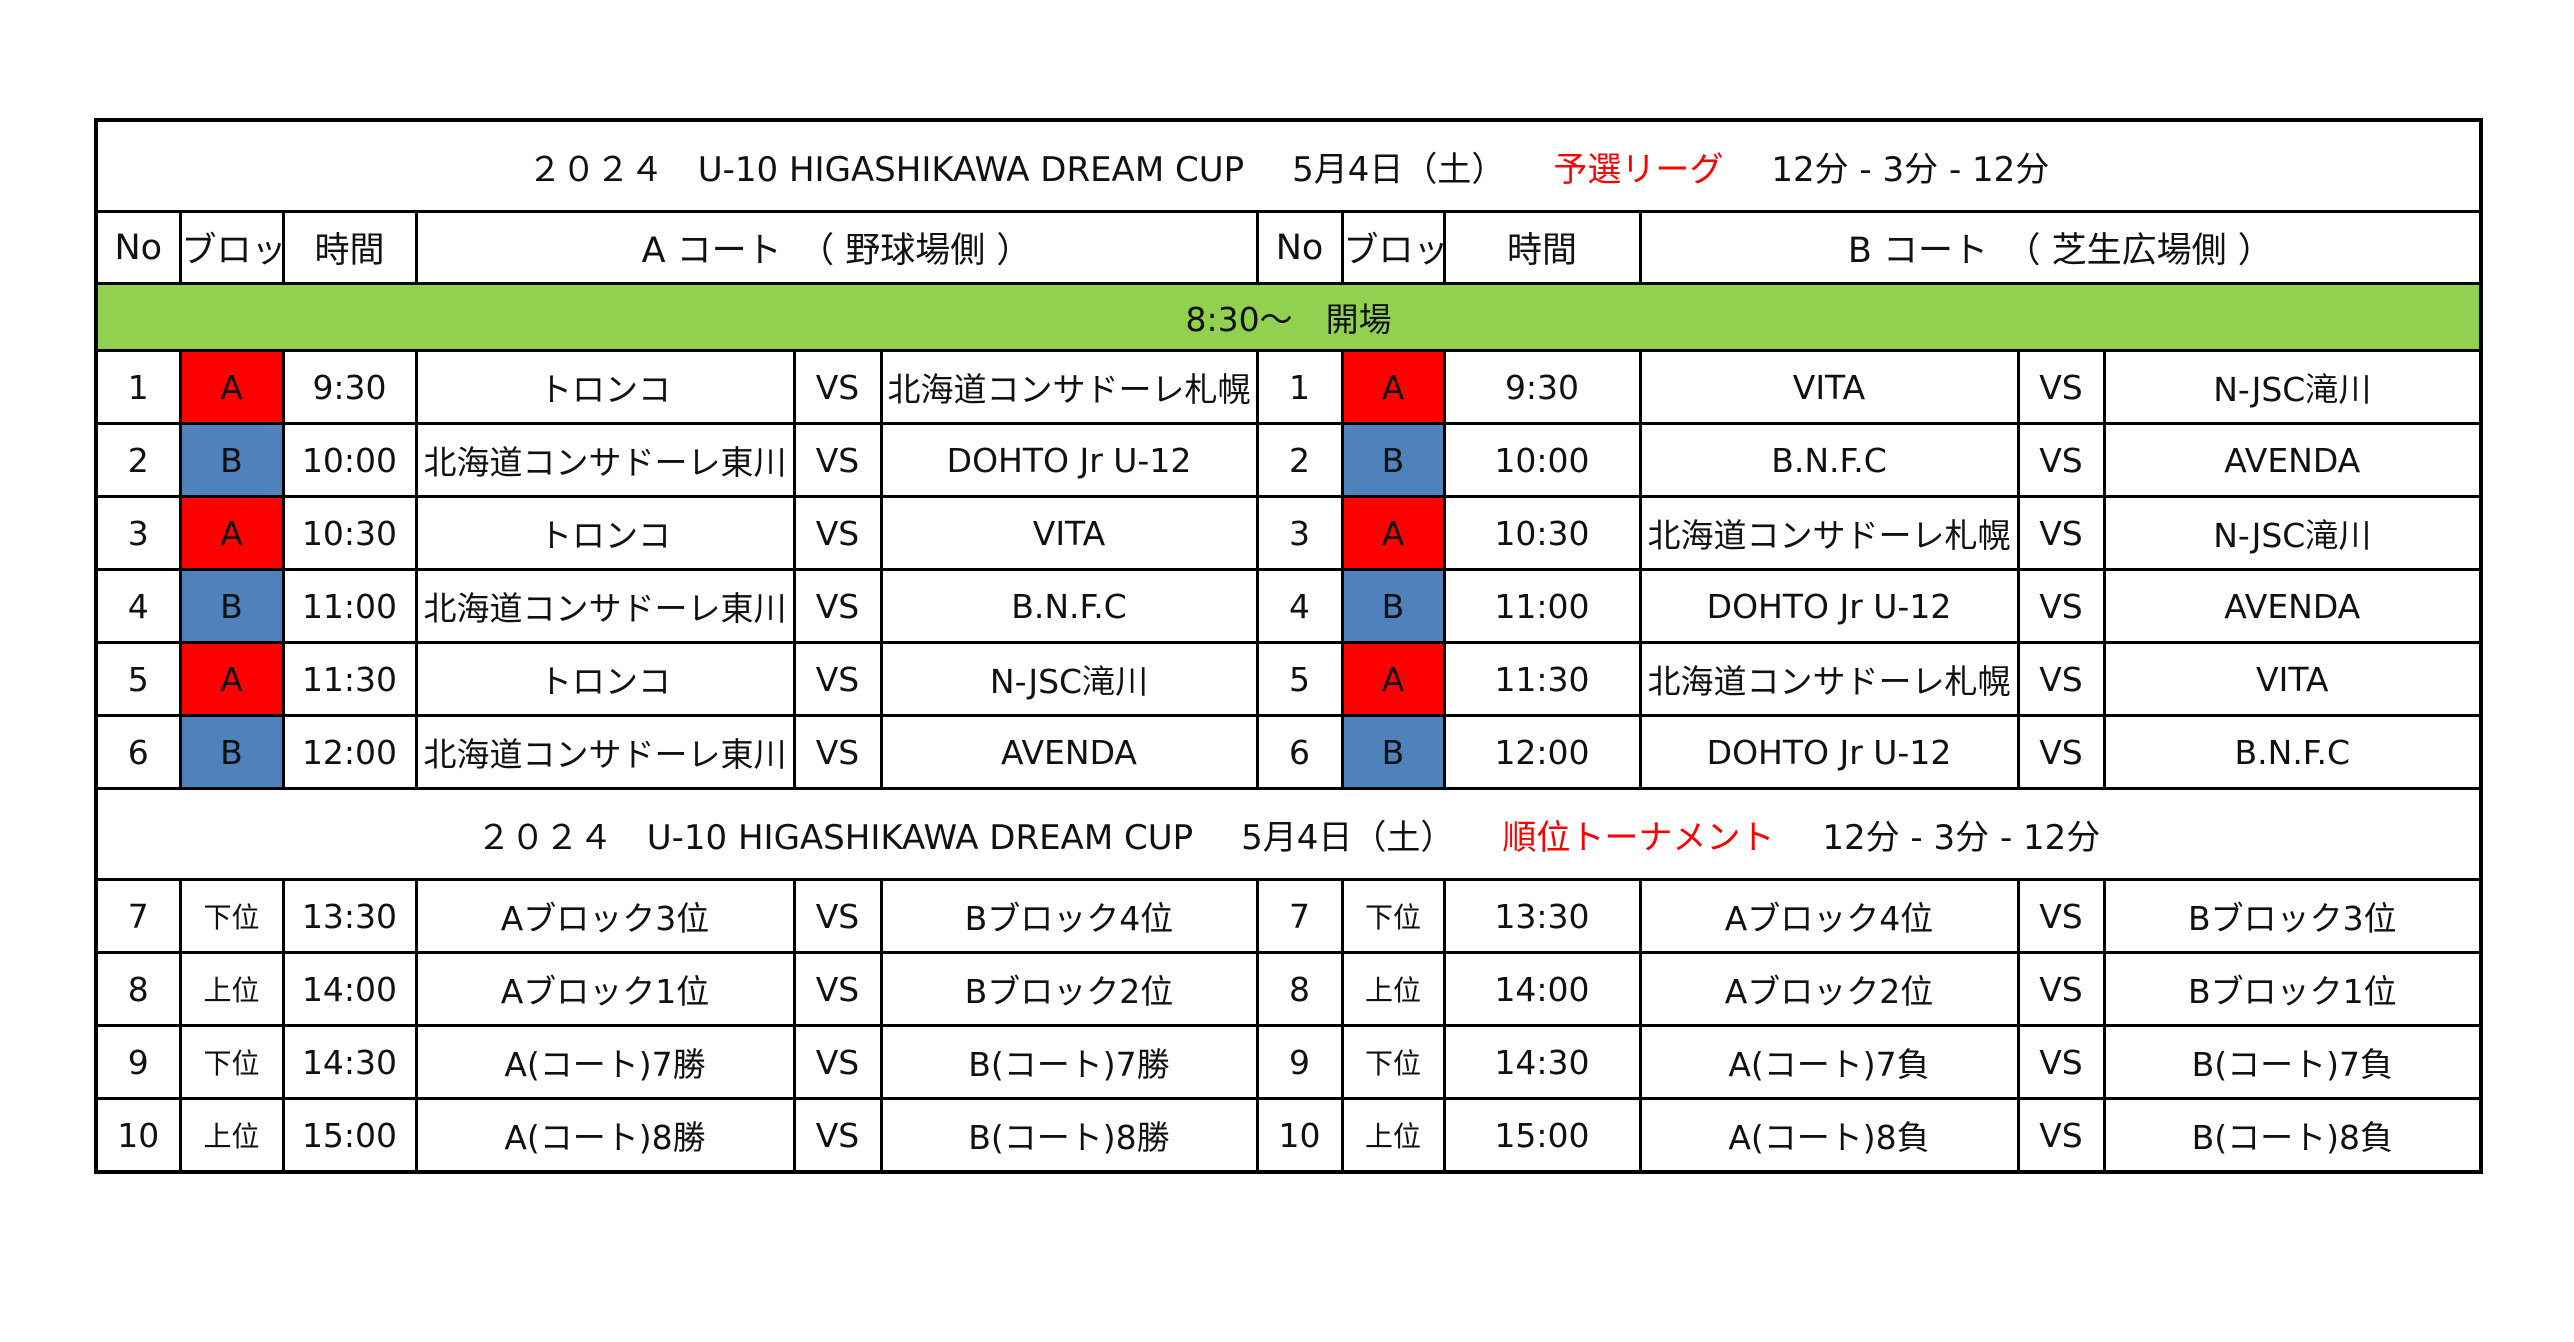 The height and width of the screenshot is (1342, 2574). I want to click on header-cell: ブロック, so click(231, 247).